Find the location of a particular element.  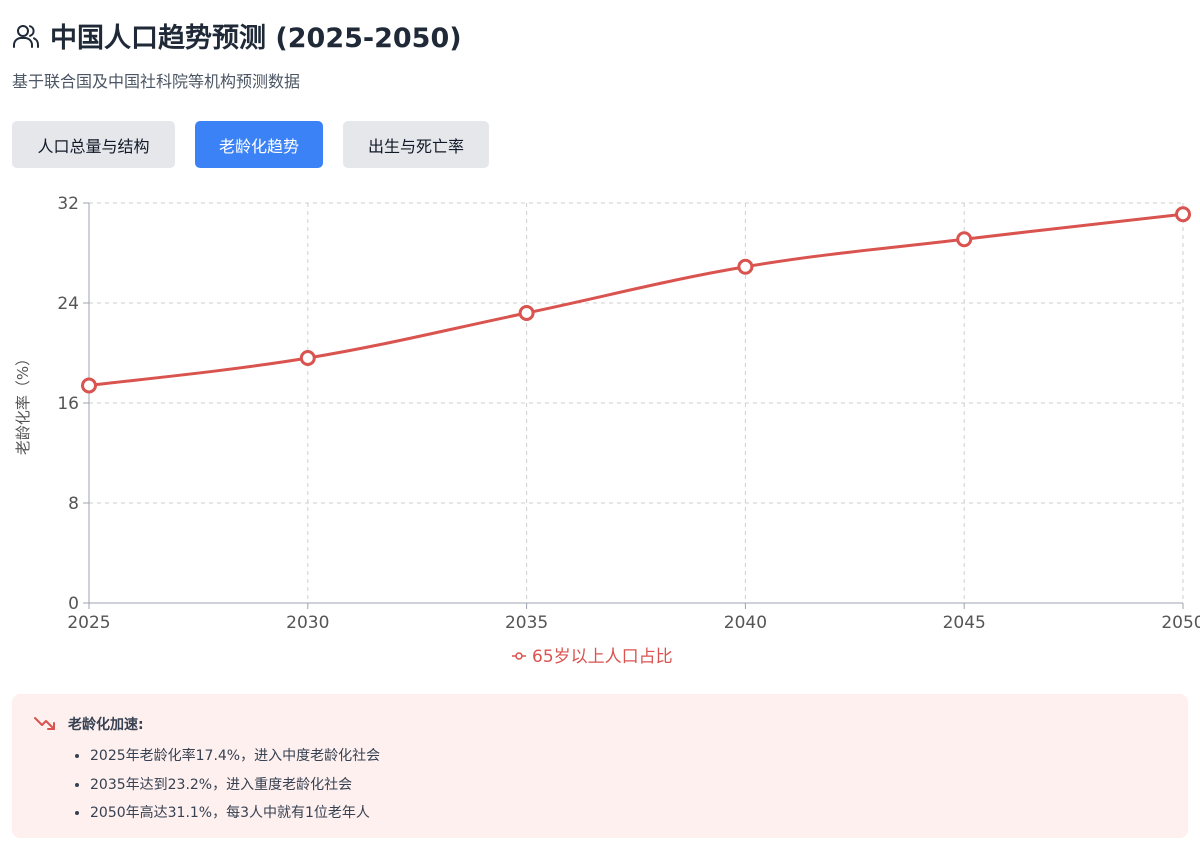

x-tick-label: 2040 is located at coordinates (745, 623).